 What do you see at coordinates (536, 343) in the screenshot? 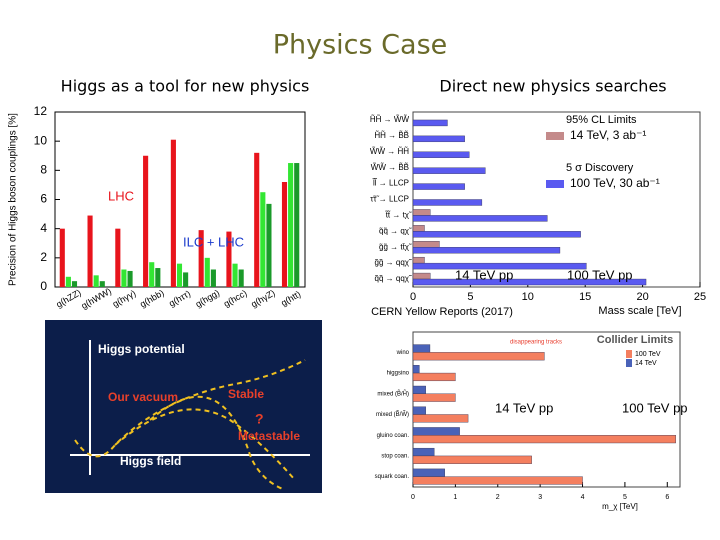
I see `annotation: disappearing tracks` at bounding box center [536, 343].